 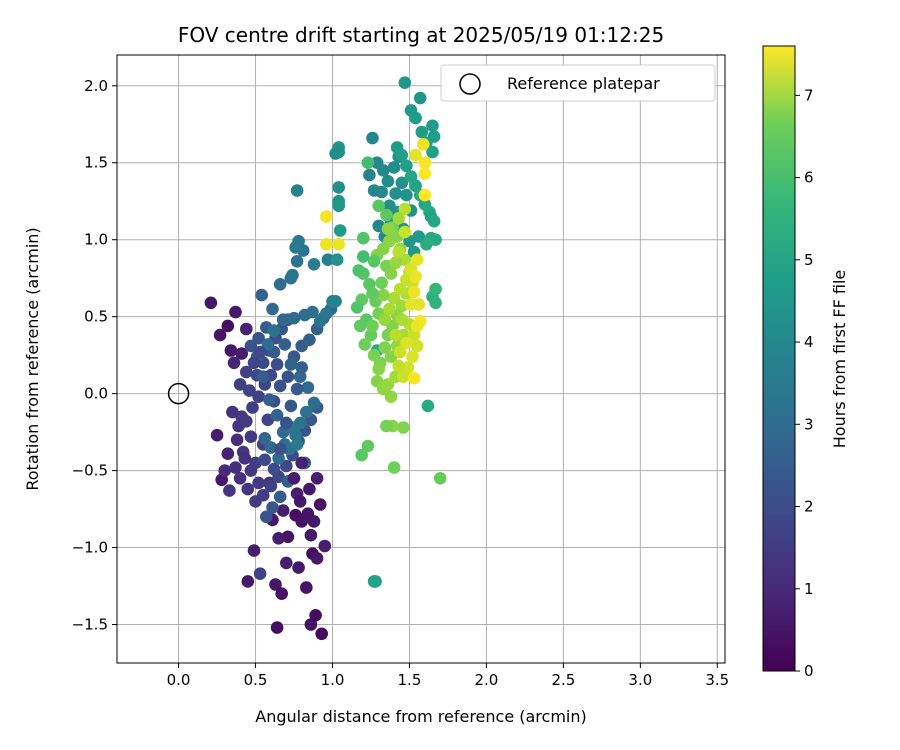 I want to click on y-axis-ticks: −1.5 −1.0 −0.5 0.0 0.5 1.0 1.5 2.0, so click(x=94, y=355).